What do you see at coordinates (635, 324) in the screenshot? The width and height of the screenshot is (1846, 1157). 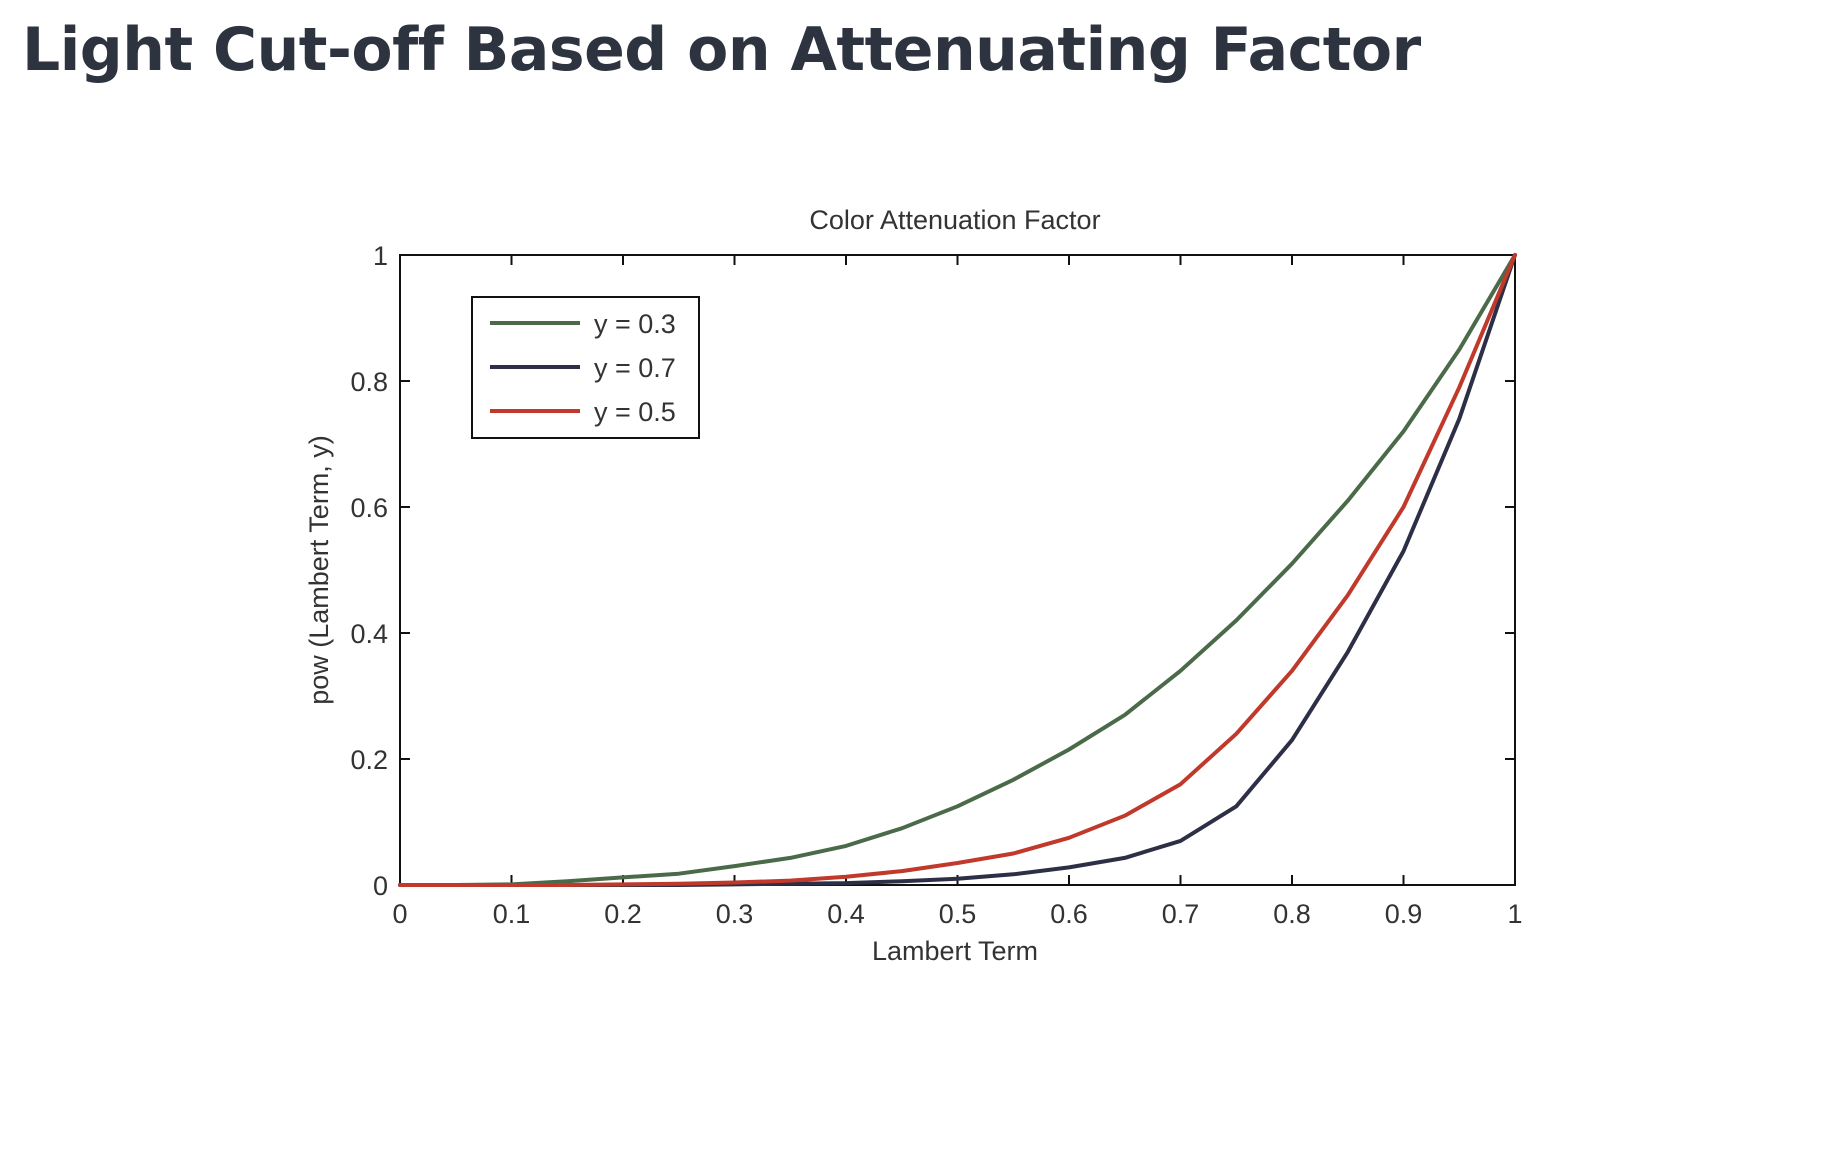 I see `legend-label-1: y = 0.3` at bounding box center [635, 324].